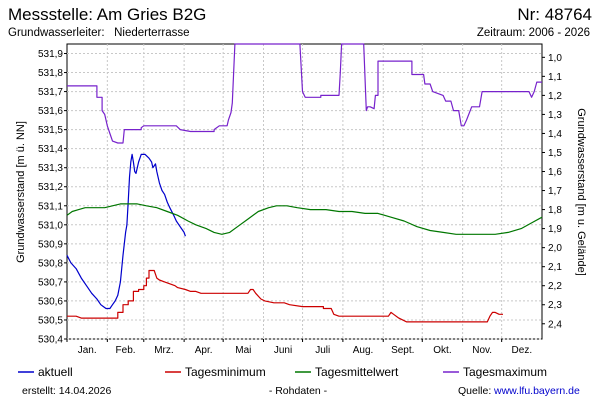  What do you see at coordinates (50, 282) in the screenshot?
I see `y-tick-label: 530,7` at bounding box center [50, 282].